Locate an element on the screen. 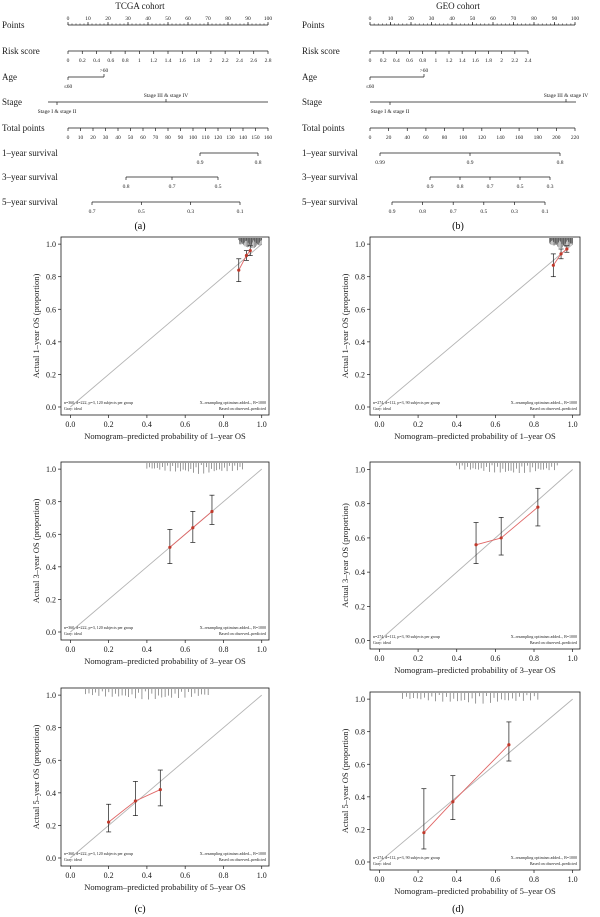 The width and height of the screenshot is (600, 917). y-axis-label: Actual 1–year OS (proportion) is located at coordinates (36, 326).